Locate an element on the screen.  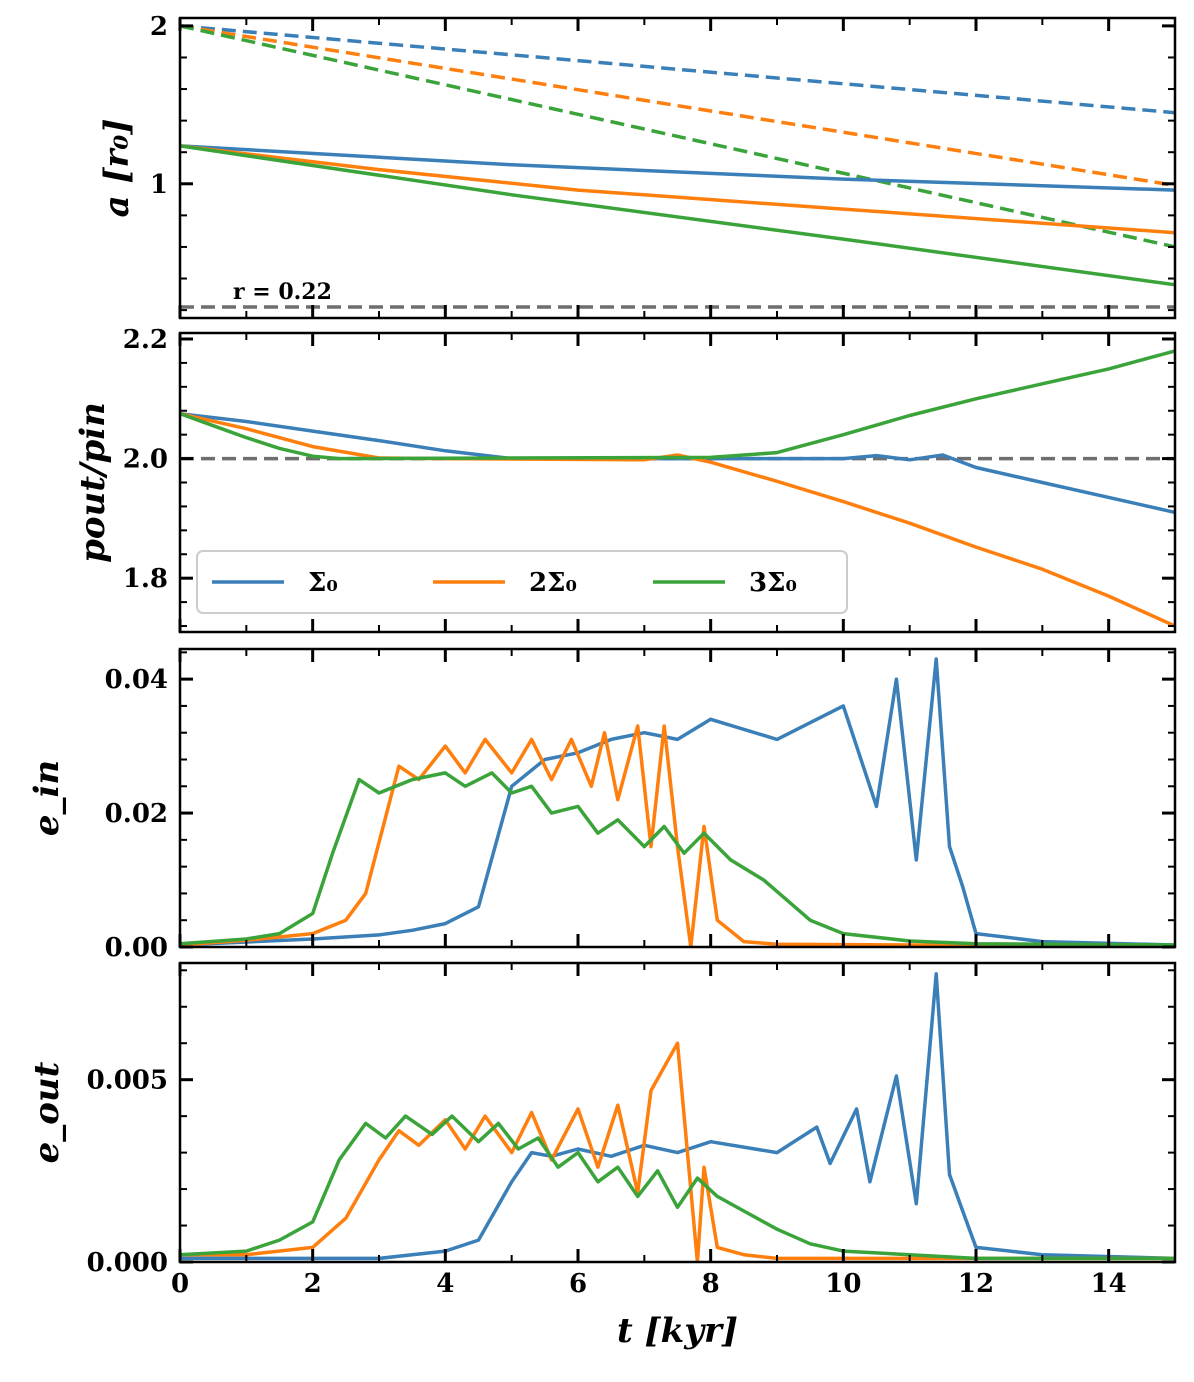
series-line-sigma0-solid is located at coordinates (677, 168).